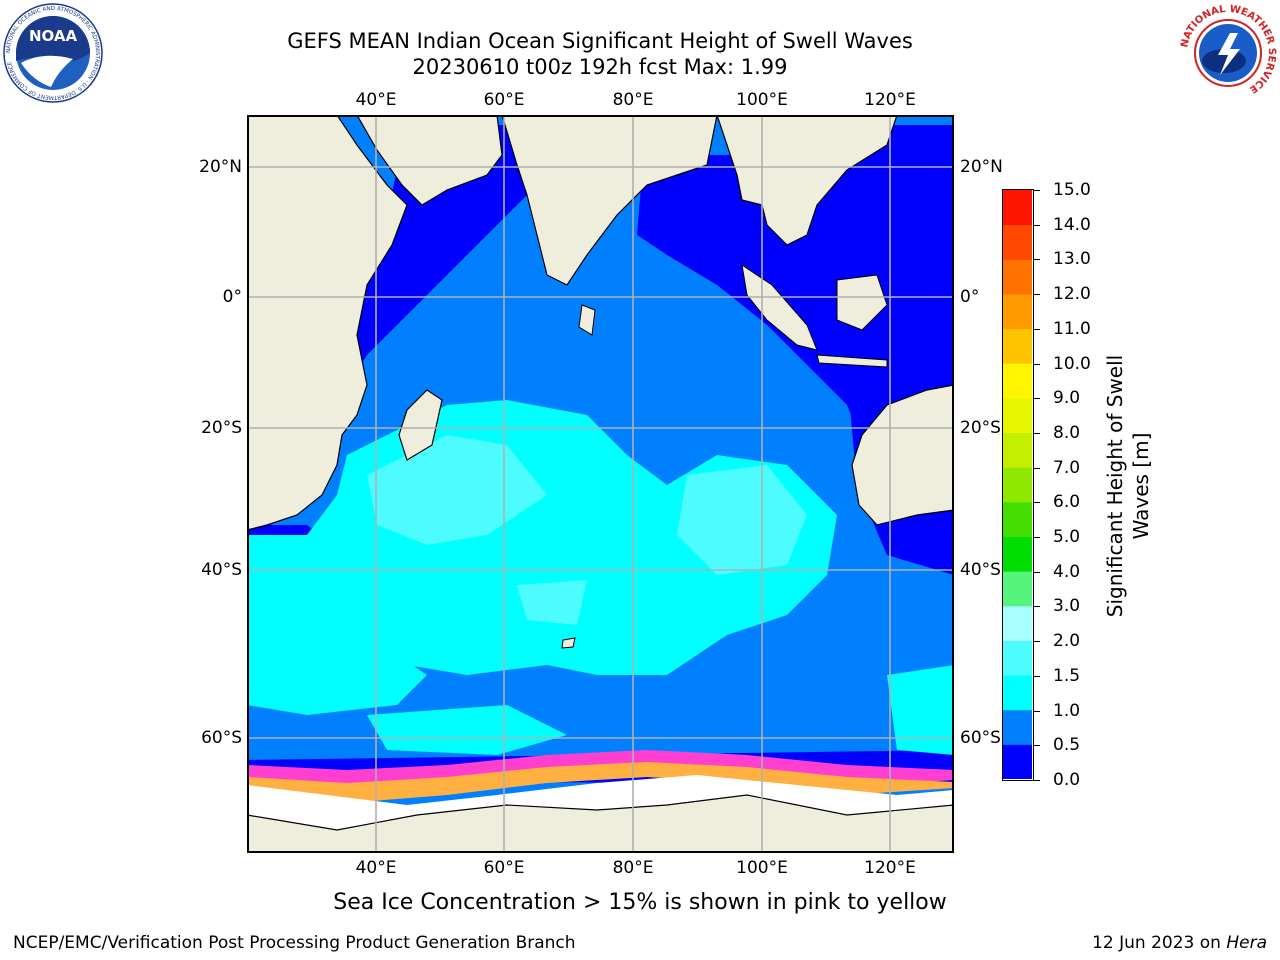  What do you see at coordinates (1228, 53) in the screenshot?
I see `nws-logo: NATIONAL WEATHER SERVICE` at bounding box center [1228, 53].